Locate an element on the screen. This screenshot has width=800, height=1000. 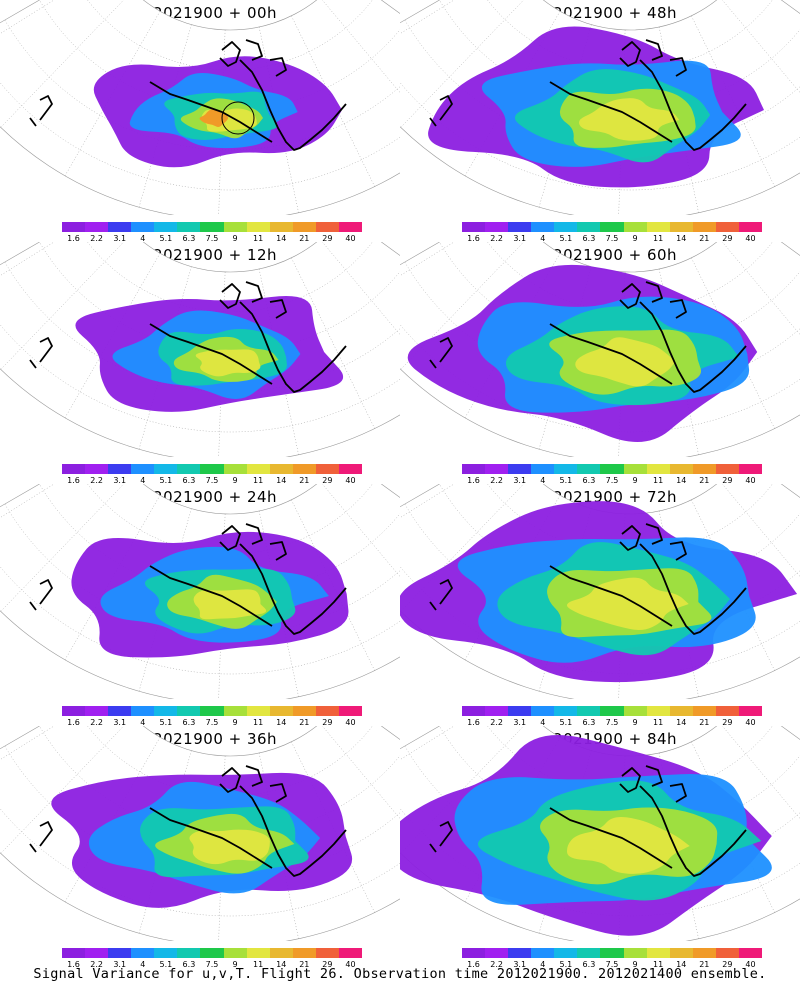
colorbar-tick-label: 6.3 is located at coordinates (189, 964).